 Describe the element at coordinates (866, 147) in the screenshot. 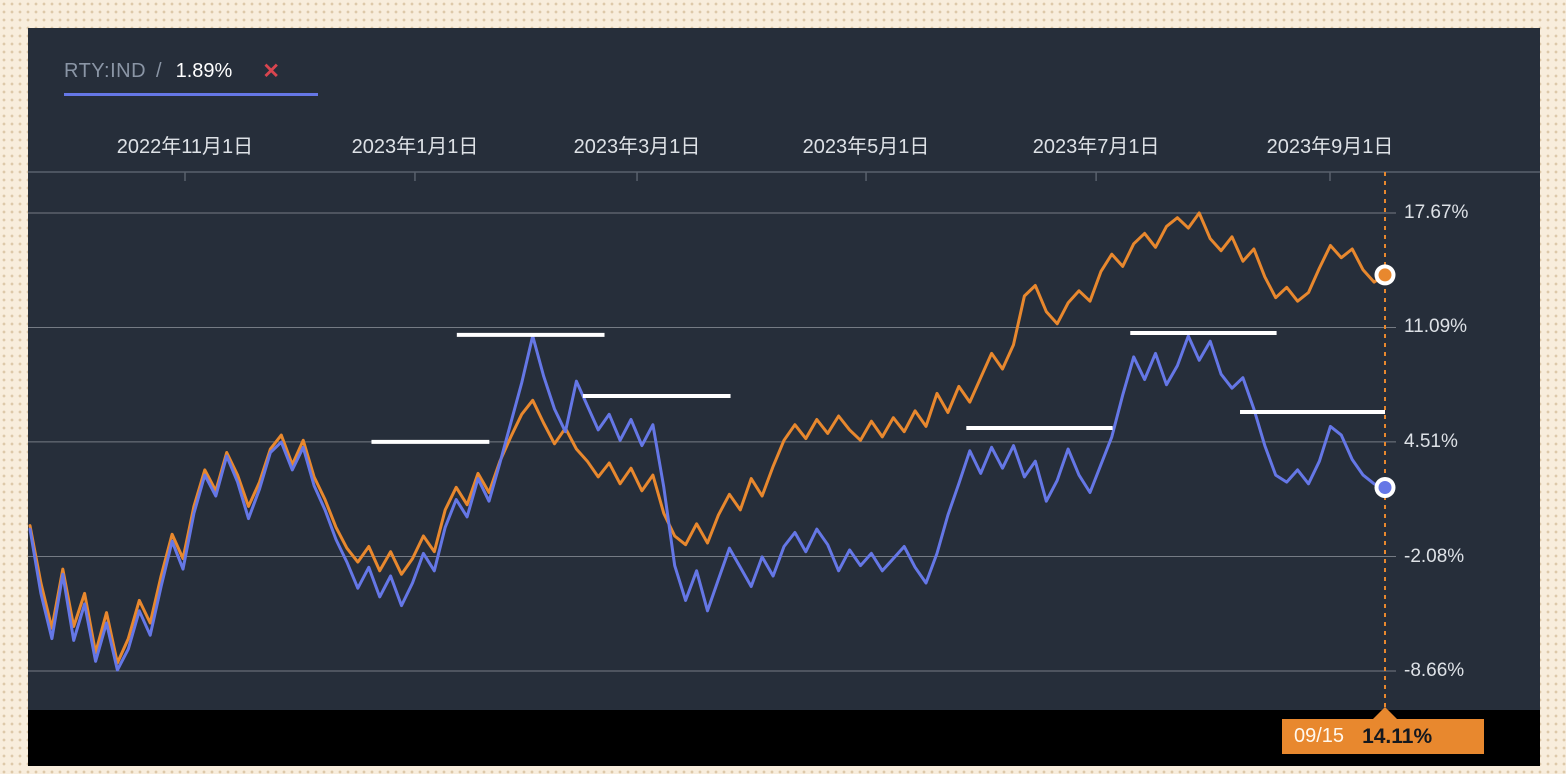

I see `x-axis-label: 2023年5月1日` at that location.